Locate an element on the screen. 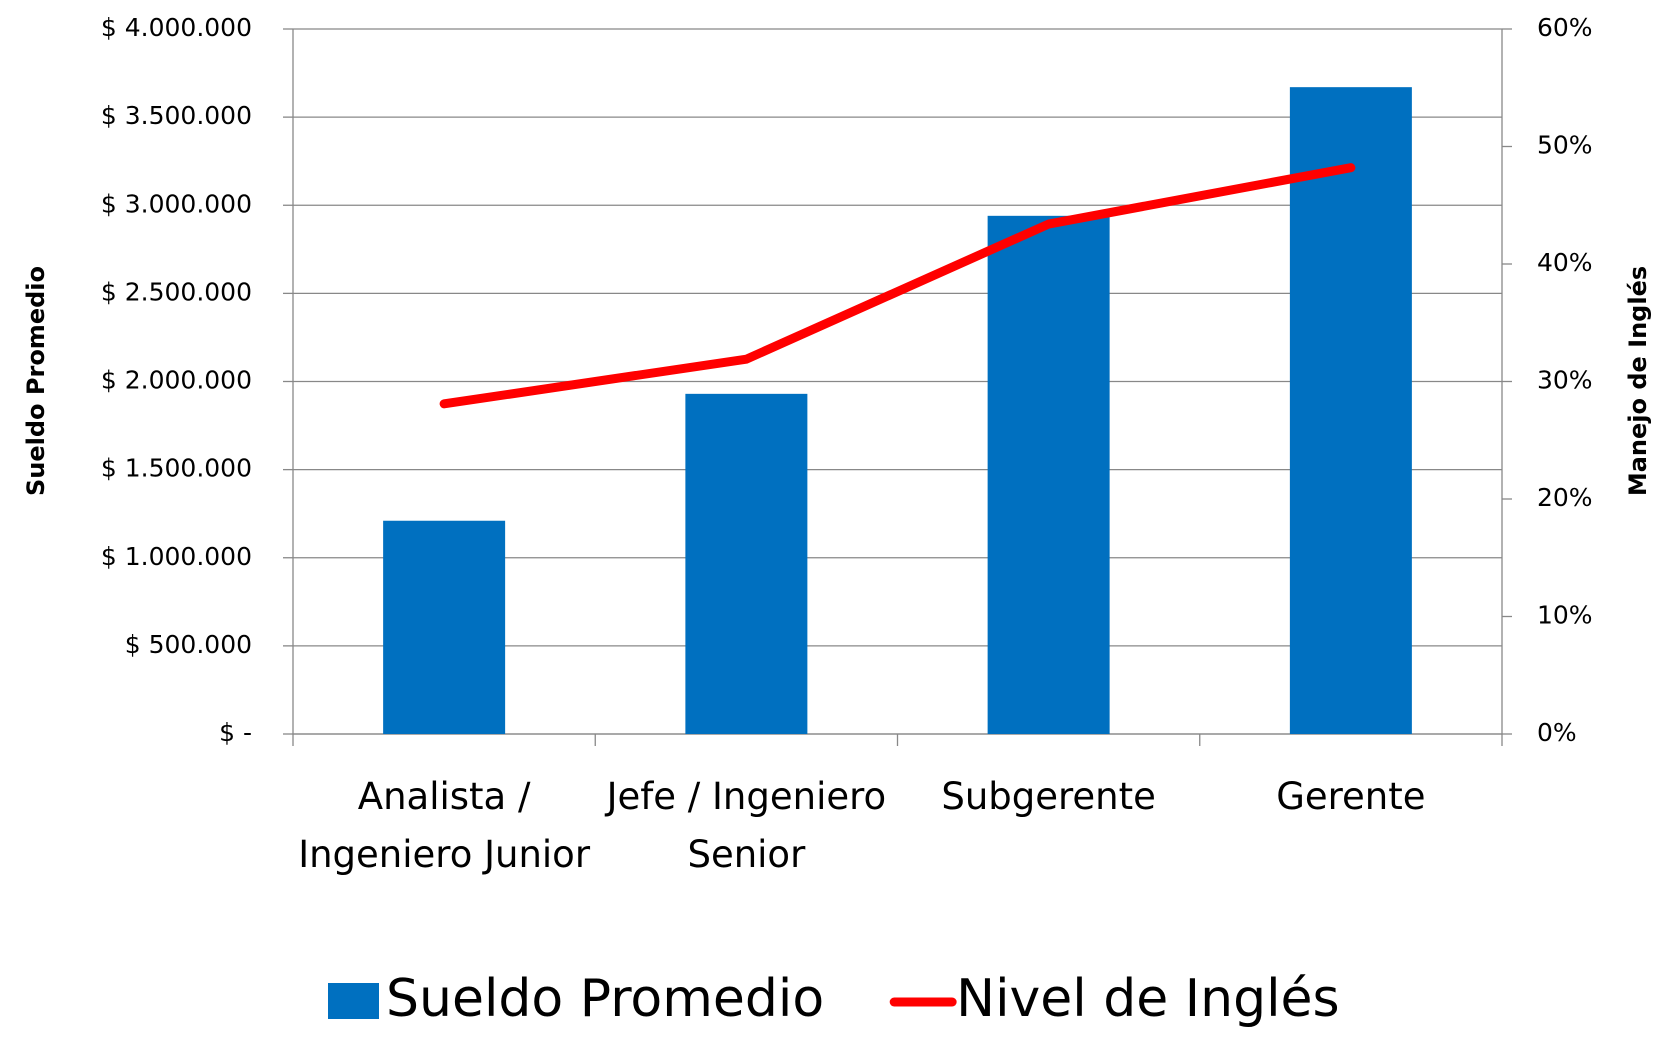 The image size is (1660, 1037). y2-tick-label: 10% is located at coordinates (1565, 615).